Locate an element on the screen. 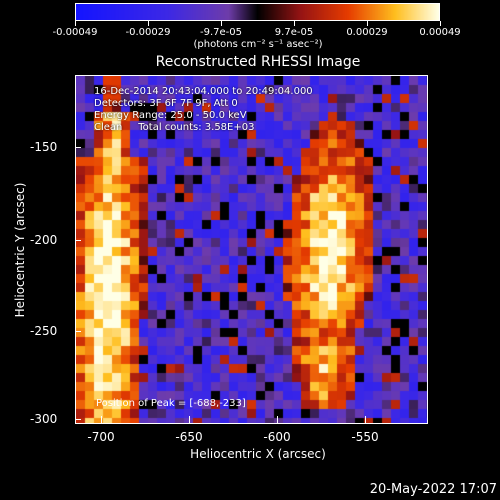  x-tick-label: -700 is located at coordinates (101, 437).